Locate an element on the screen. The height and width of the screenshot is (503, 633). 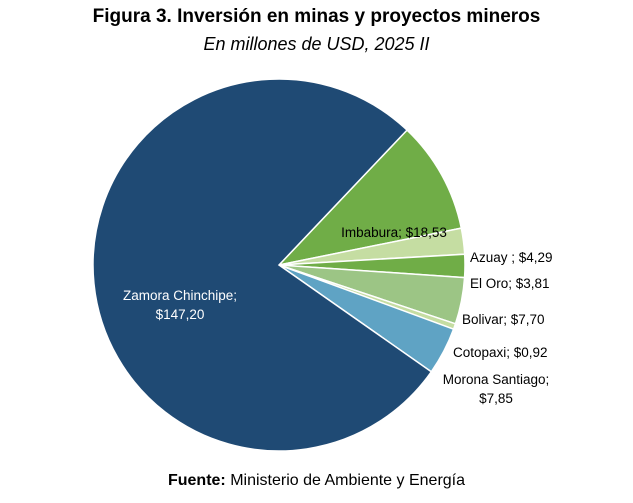
slice-label-morona-santiago: Morona Santiago; $7,85 is located at coordinates (496, 389).